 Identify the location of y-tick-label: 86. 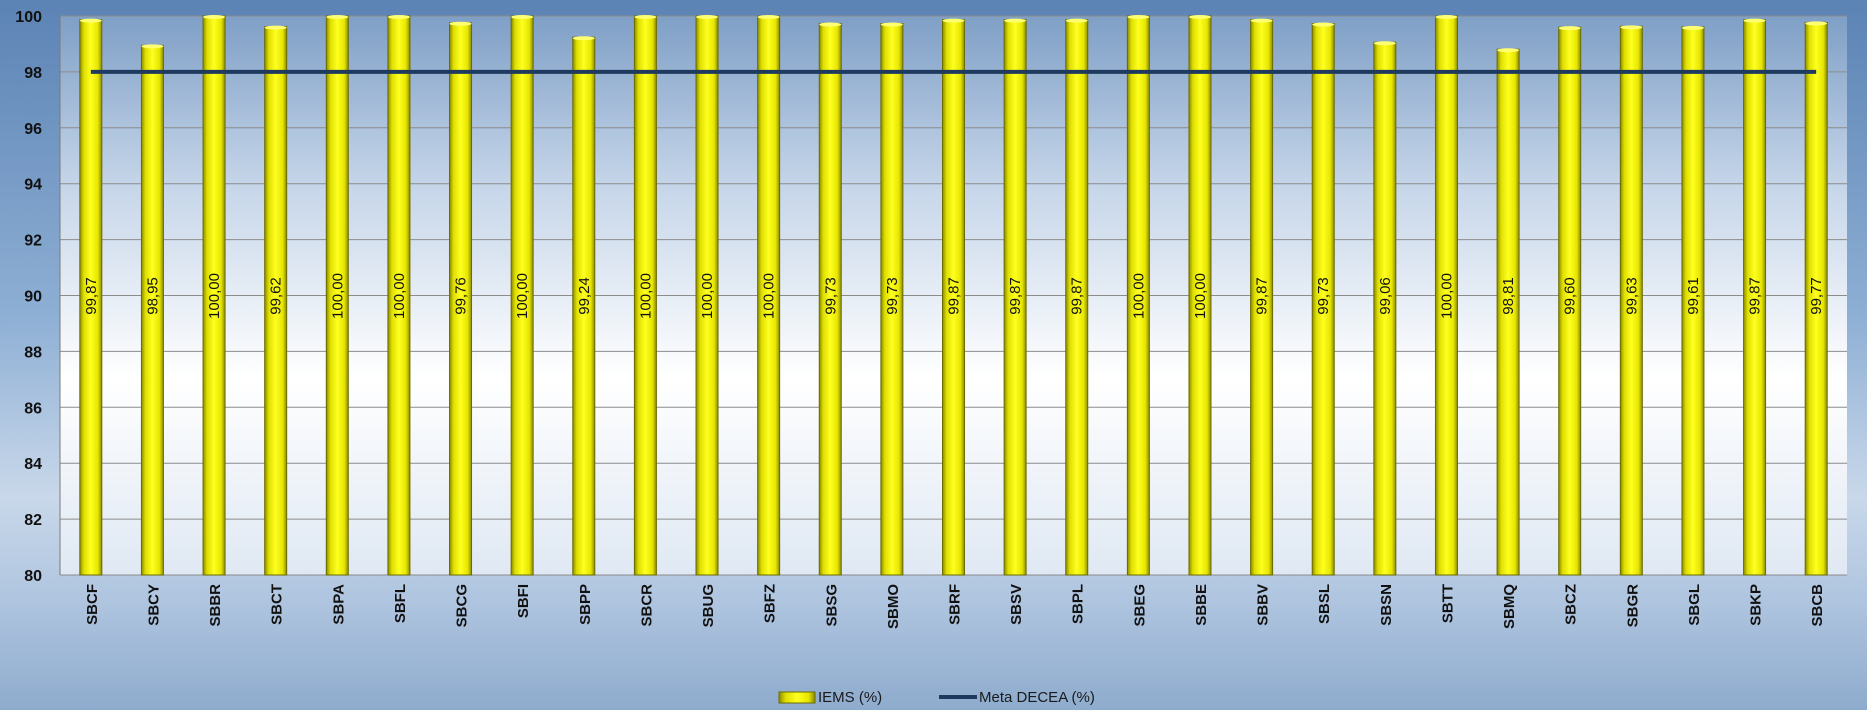
(33, 408).